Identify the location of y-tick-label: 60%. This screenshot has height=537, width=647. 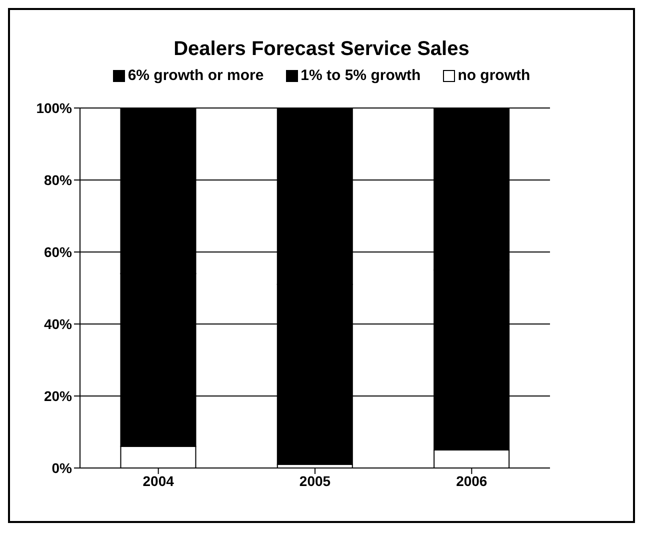
(58, 252).